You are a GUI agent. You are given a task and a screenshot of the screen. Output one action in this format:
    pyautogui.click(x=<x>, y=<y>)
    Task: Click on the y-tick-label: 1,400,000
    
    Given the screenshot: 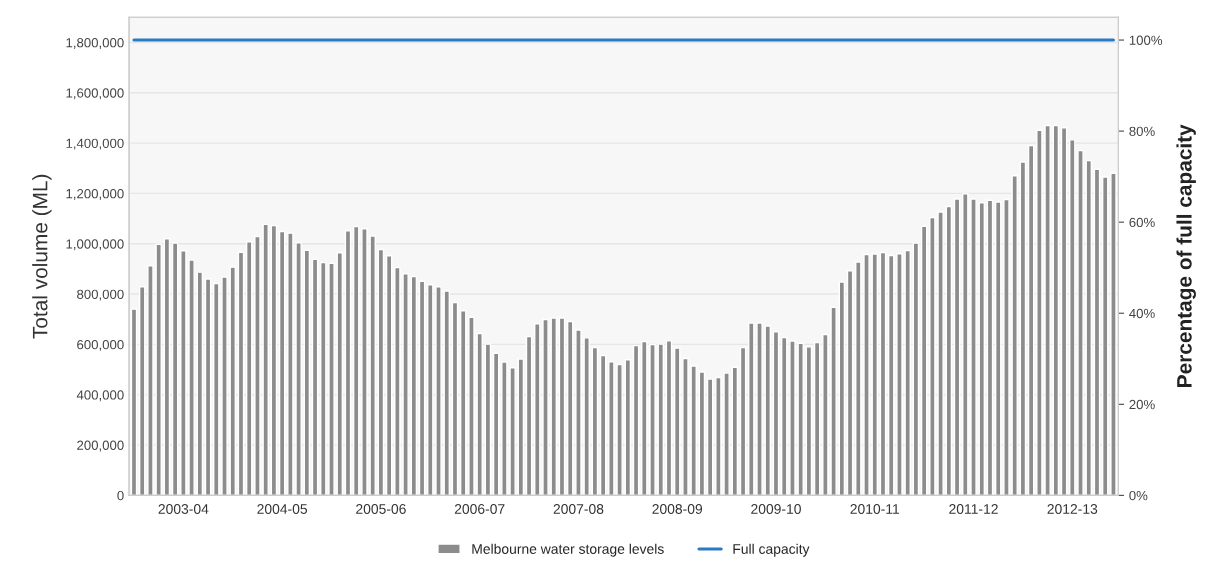 What is the action you would take?
    pyautogui.click(x=95, y=144)
    